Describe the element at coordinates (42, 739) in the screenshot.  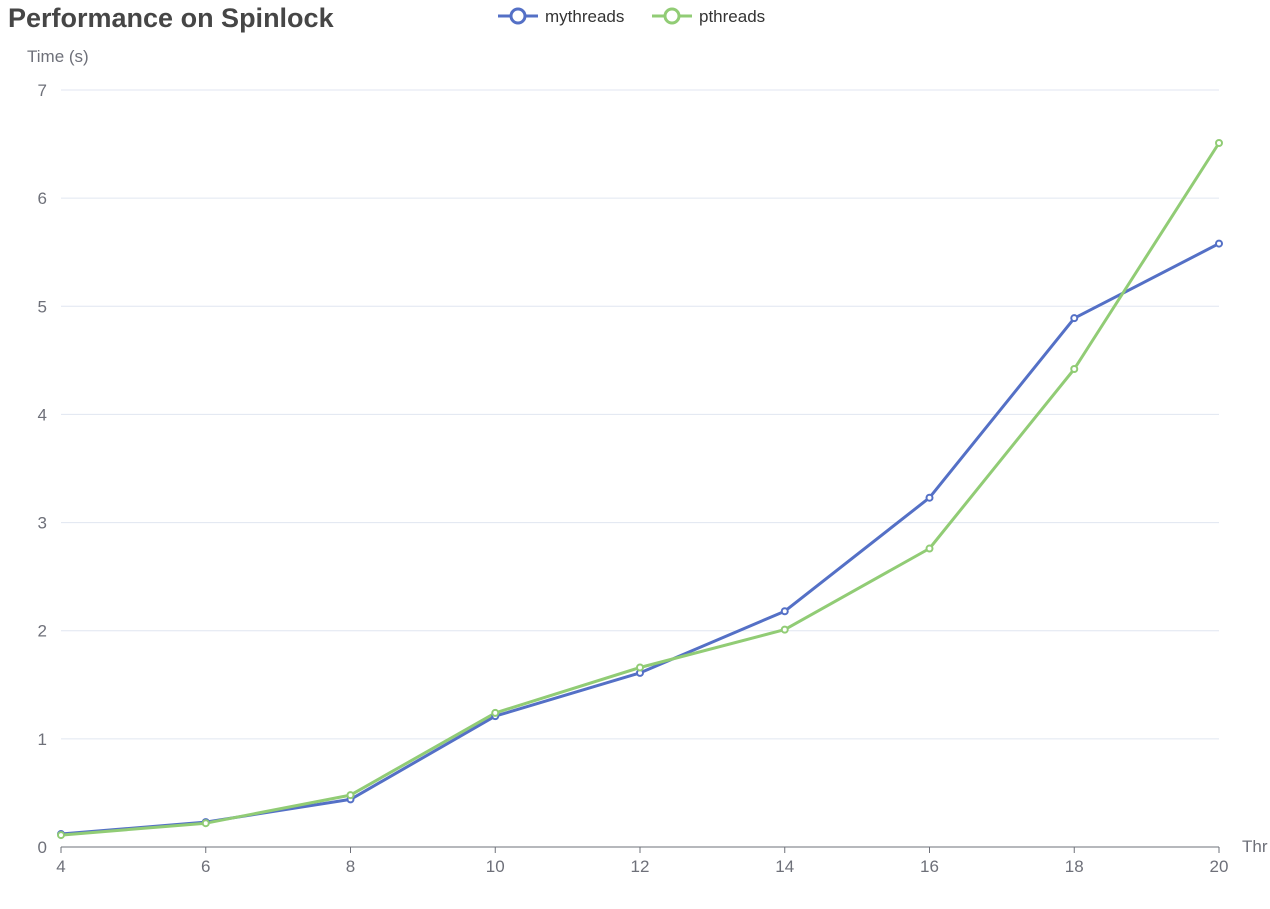
I see `y-tick-label: 1` at that location.